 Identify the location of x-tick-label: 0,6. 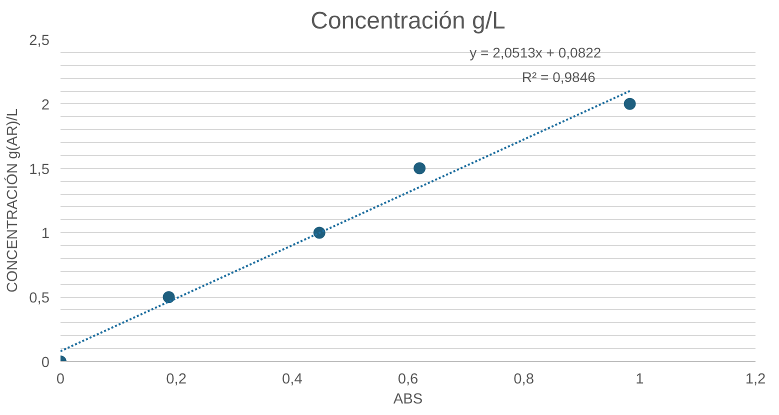
(408, 380).